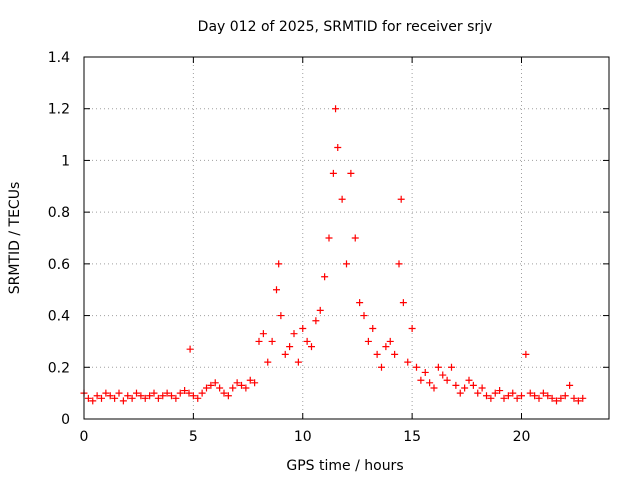 Image resolution: width=640 pixels, height=480 pixels. I want to click on y-tick-label: 0.6, so click(59, 265).